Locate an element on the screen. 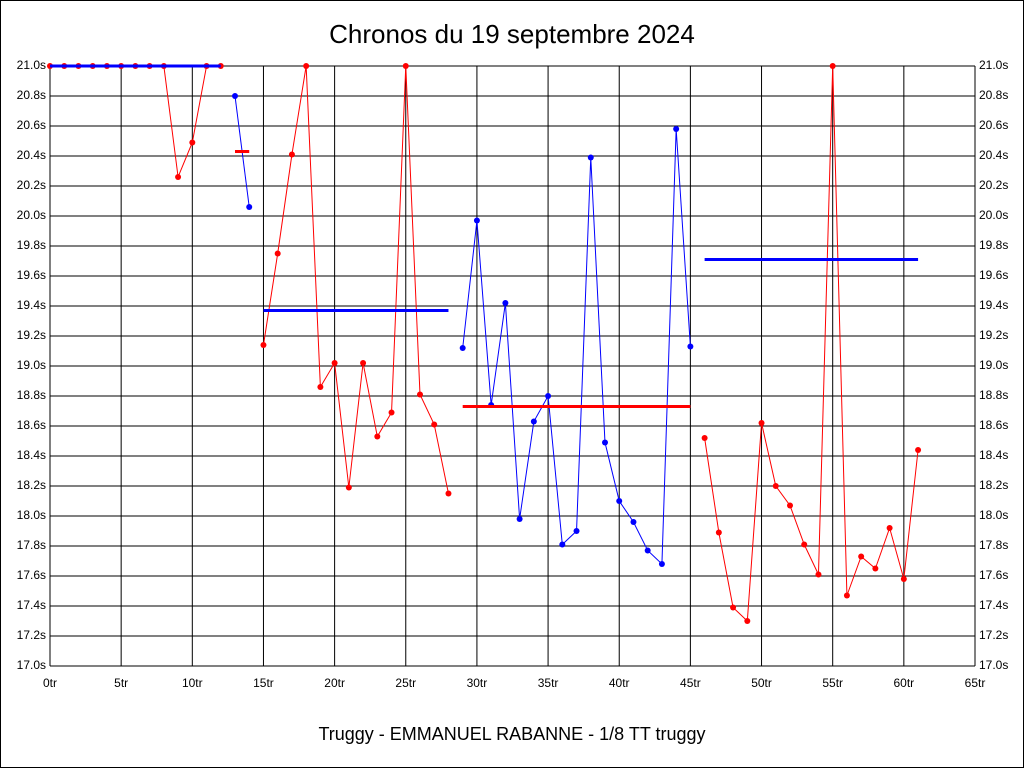 This screenshot has width=1024, height=768. y2-tick-label: 17.6s is located at coordinates (993, 575).